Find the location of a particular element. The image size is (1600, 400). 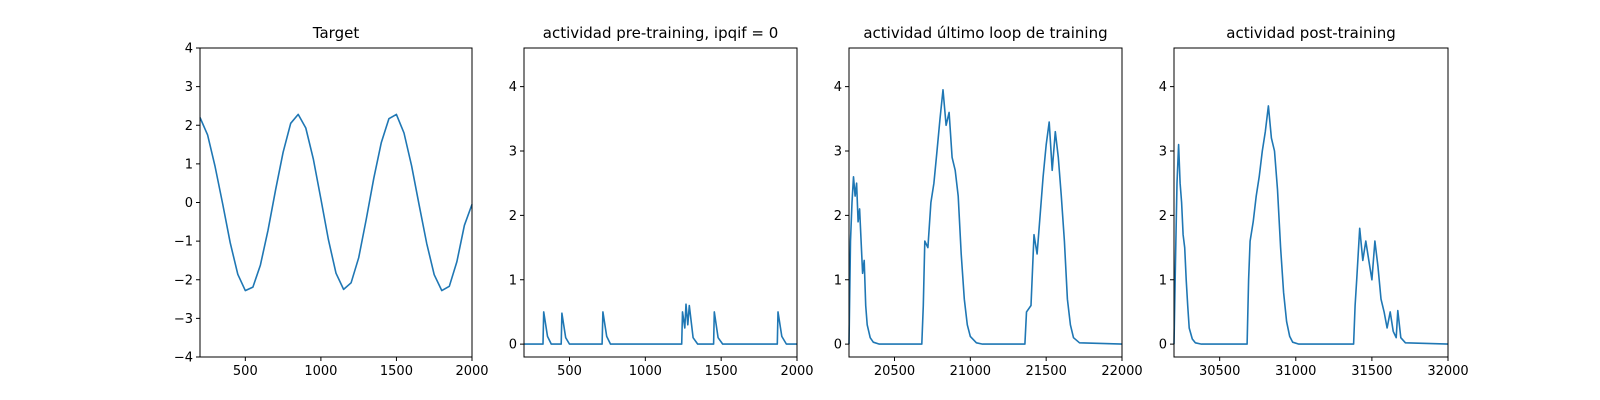

x-tick-label: 21000 is located at coordinates (970, 371).